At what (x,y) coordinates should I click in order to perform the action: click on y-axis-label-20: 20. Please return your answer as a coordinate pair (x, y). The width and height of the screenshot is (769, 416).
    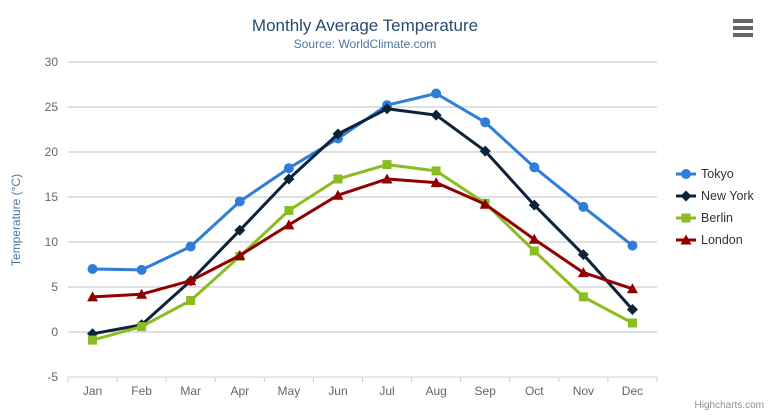
    Looking at the image, I should click on (52, 152).